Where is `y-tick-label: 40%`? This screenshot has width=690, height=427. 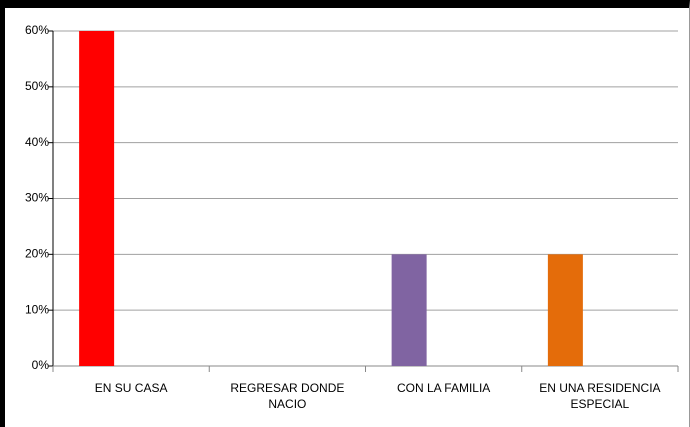
y-tick-label: 40% is located at coordinates (37, 142).